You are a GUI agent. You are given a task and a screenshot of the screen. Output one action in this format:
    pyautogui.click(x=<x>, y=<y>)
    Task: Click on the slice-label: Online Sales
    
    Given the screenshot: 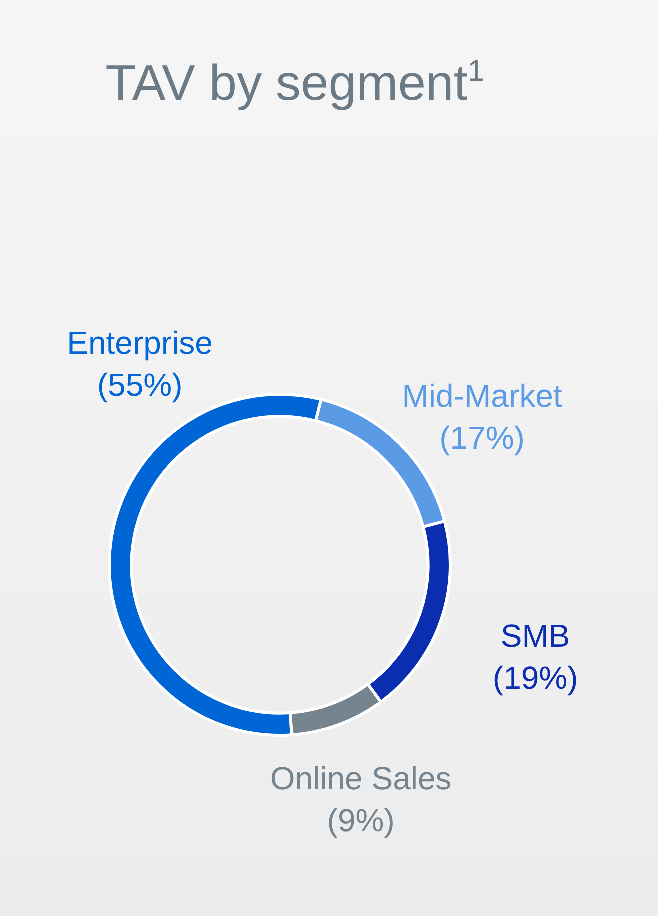 What is the action you would take?
    pyautogui.click(x=361, y=778)
    